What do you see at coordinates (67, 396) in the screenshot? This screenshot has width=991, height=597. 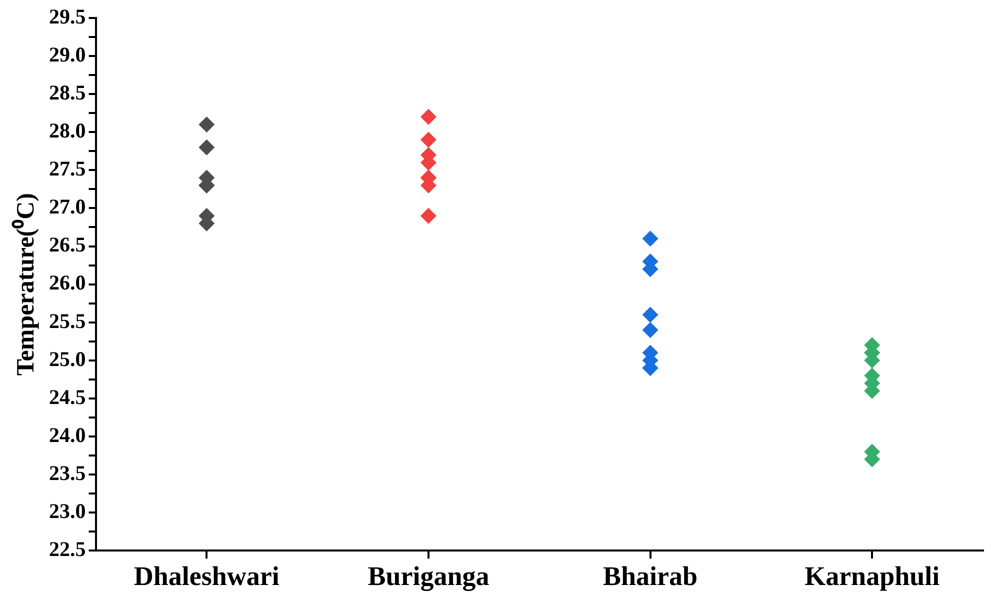 I see `y-tick-label: 24.5` at bounding box center [67, 396].